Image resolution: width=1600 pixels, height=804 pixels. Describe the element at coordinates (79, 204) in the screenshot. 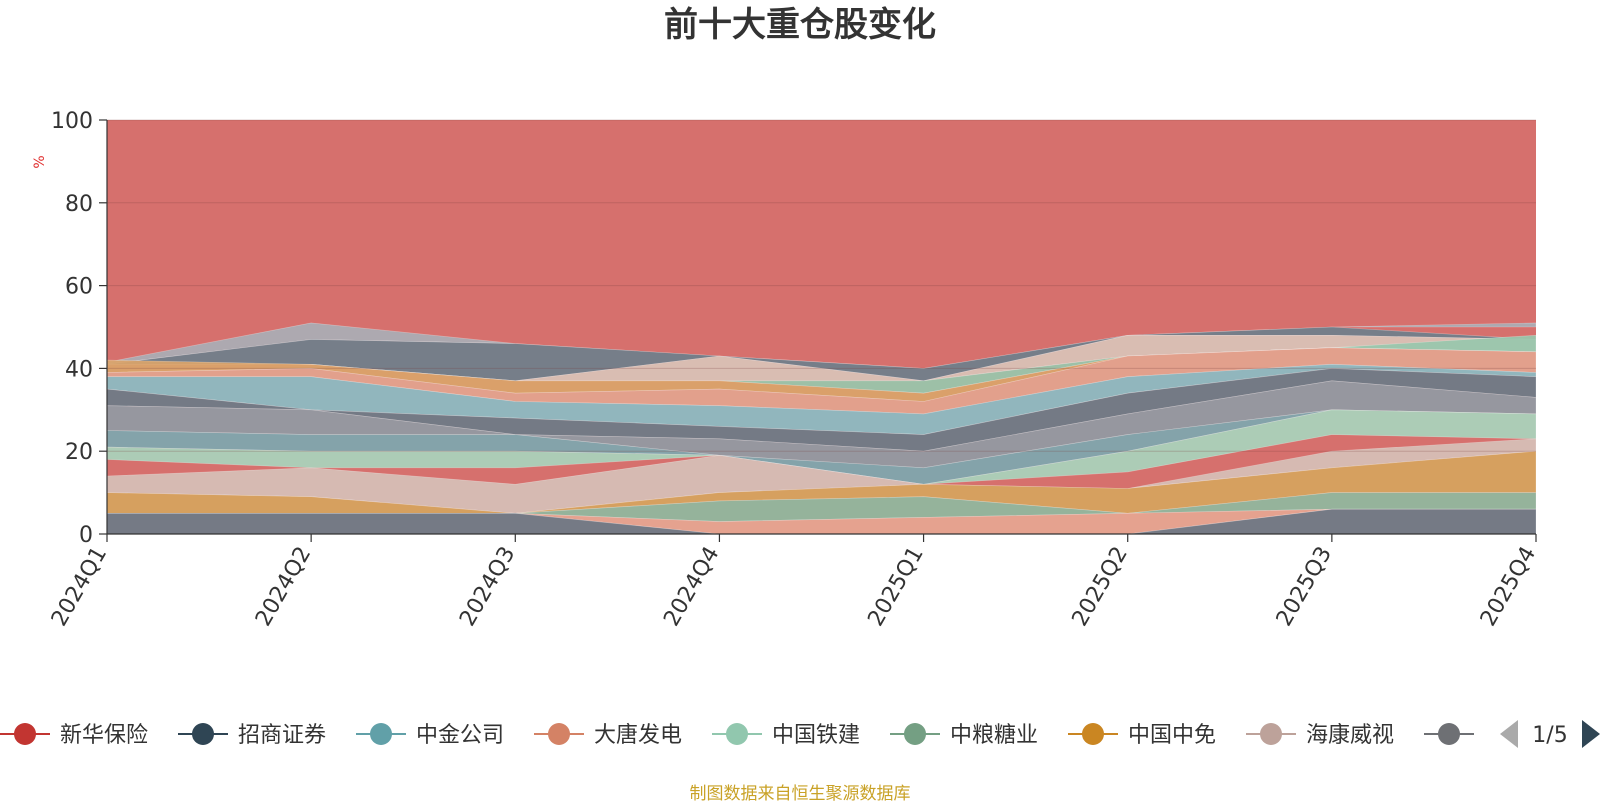

I see `y-tick-label: 80` at that location.